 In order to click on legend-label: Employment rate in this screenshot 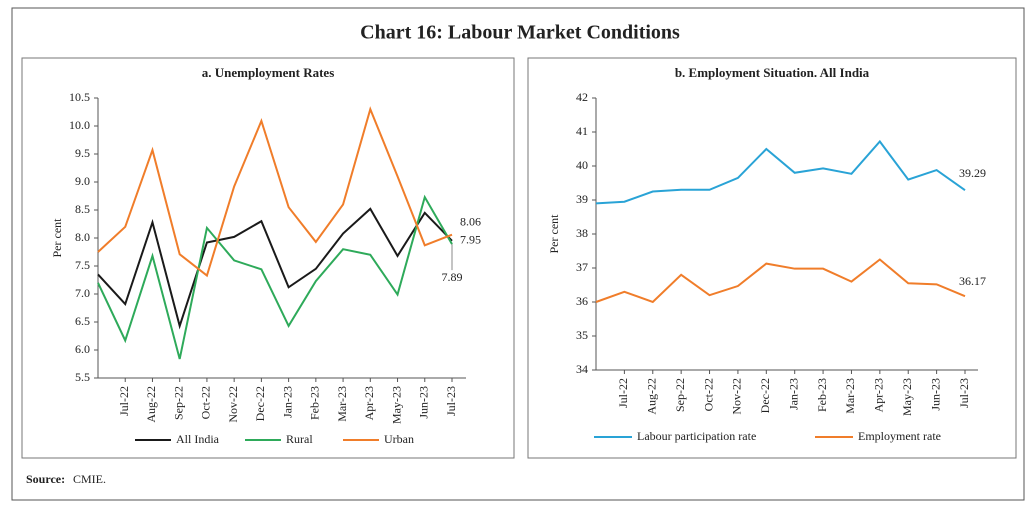, I will do `click(899, 436)`.